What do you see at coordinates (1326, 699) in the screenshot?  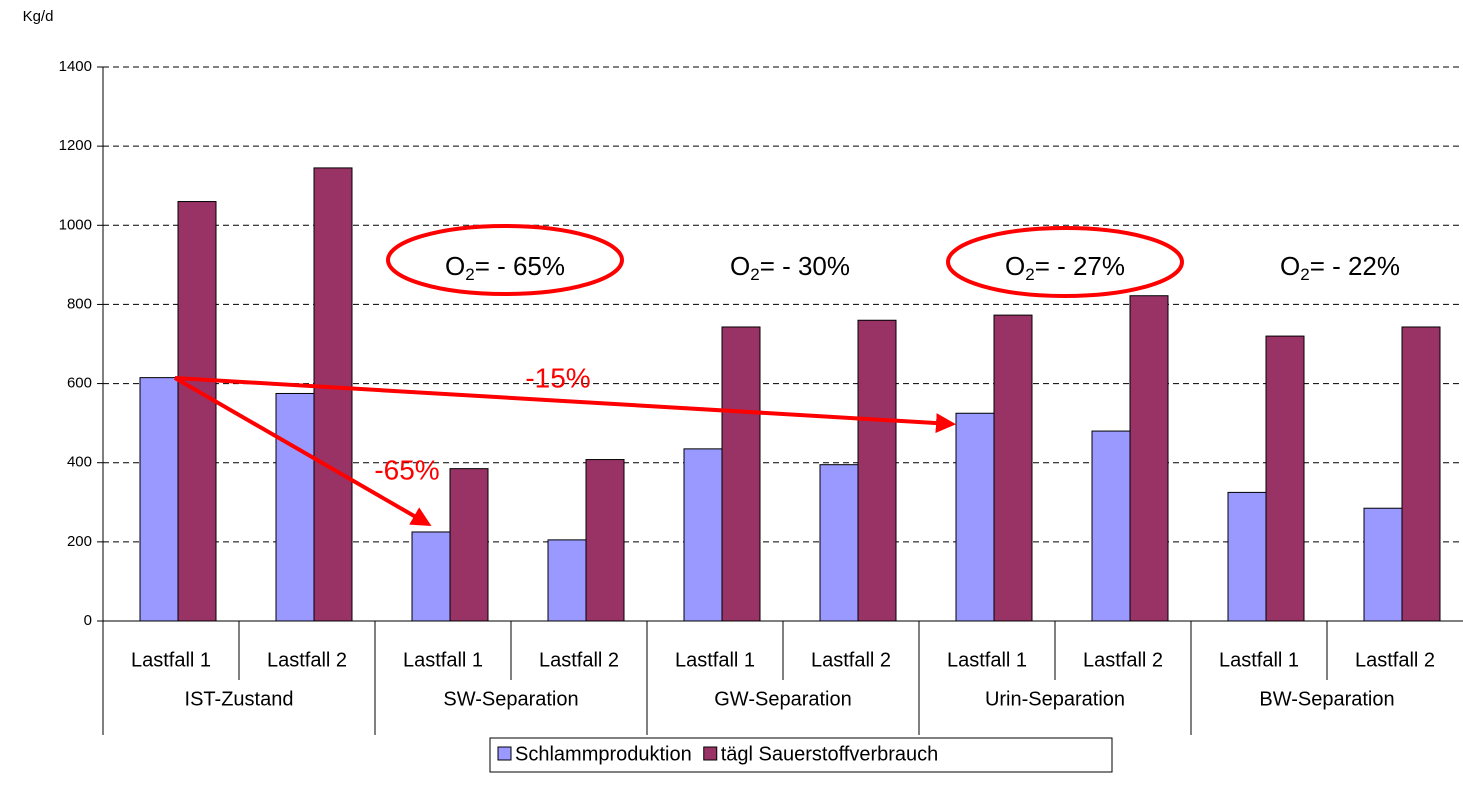 I see `group-label: BW-Separation` at bounding box center [1326, 699].